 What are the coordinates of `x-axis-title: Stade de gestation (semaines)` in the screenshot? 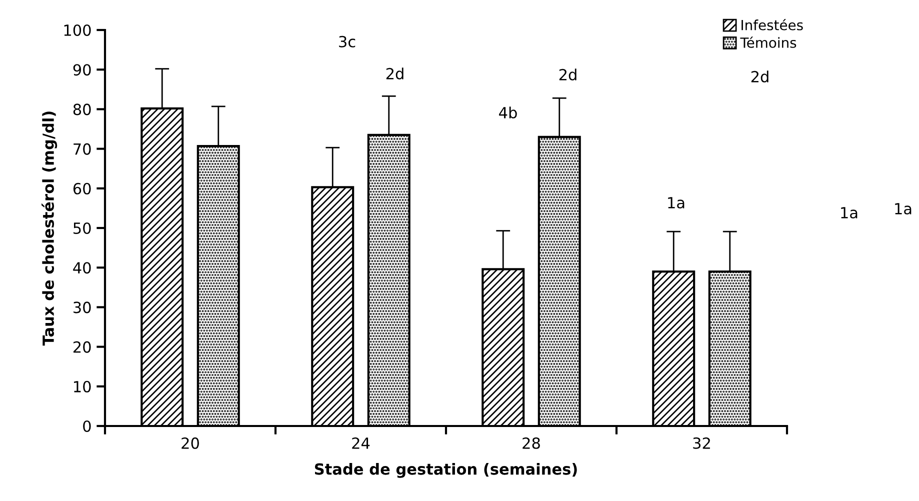 It's located at (445, 470).